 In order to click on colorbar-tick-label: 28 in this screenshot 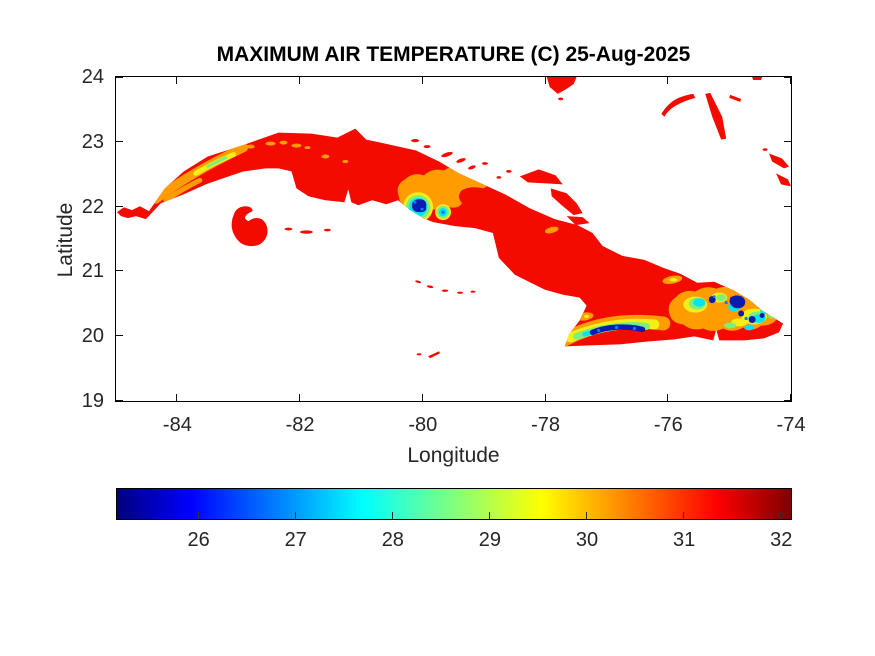, I will do `click(392, 540)`.